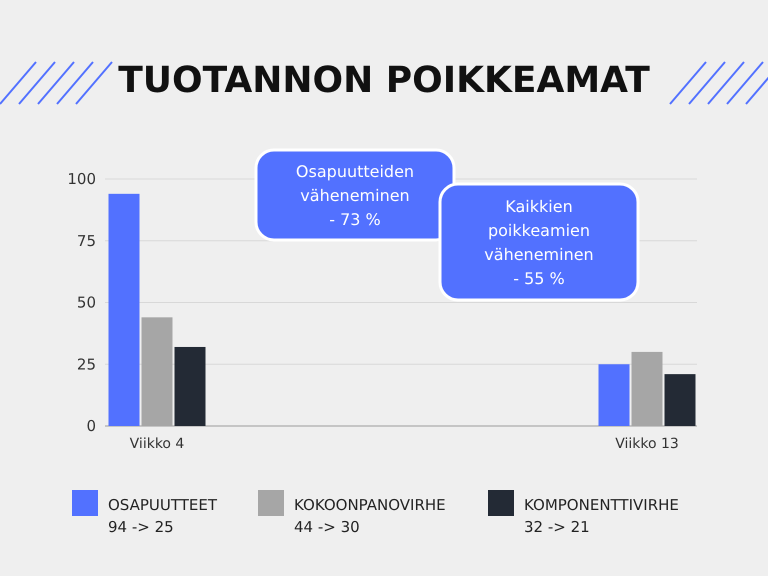  What do you see at coordinates (81, 179) in the screenshot?
I see `y-tick-label: 100` at bounding box center [81, 179].